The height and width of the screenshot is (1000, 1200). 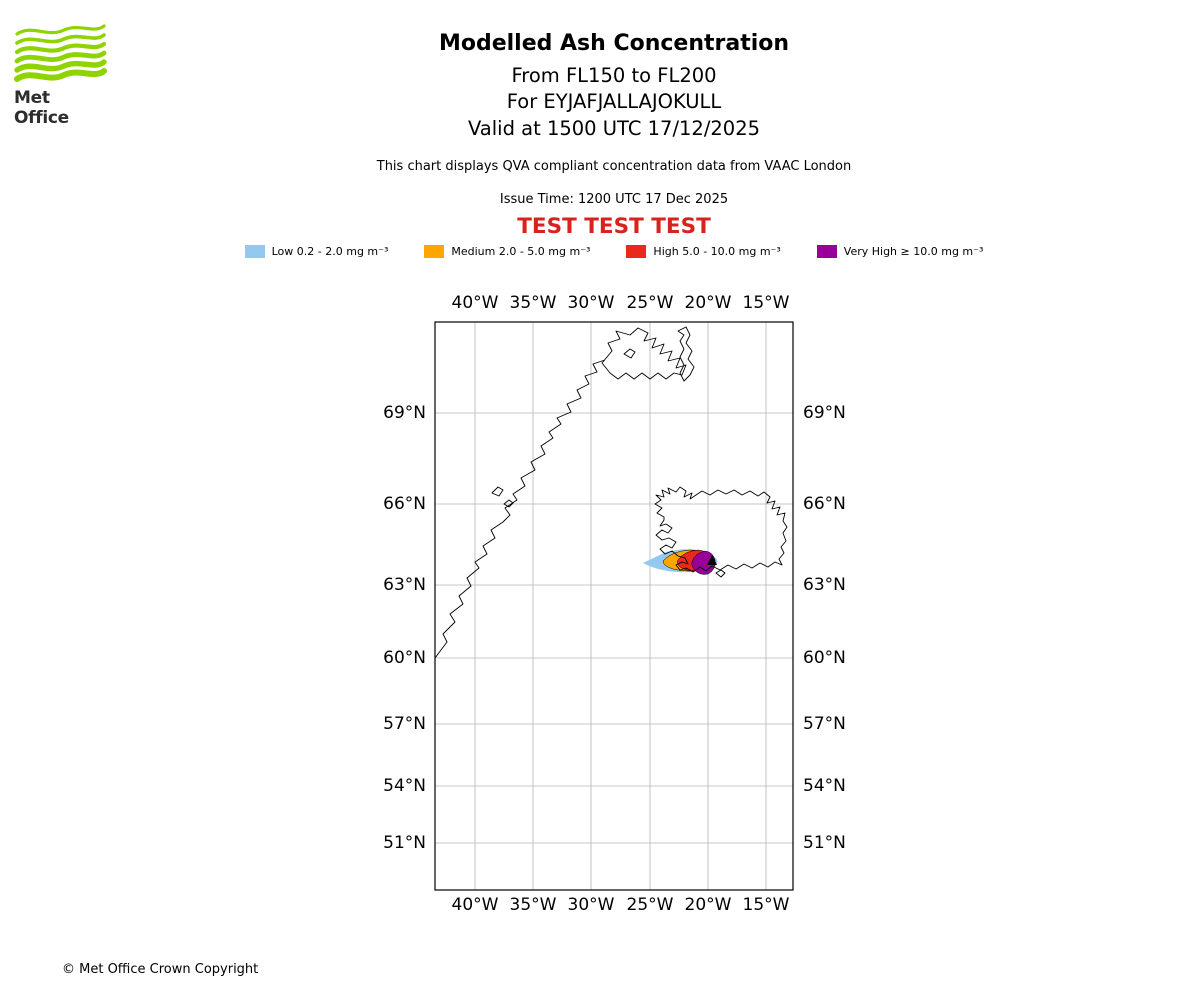 I want to click on greenland-fjord-arm, so click(x=686, y=354).